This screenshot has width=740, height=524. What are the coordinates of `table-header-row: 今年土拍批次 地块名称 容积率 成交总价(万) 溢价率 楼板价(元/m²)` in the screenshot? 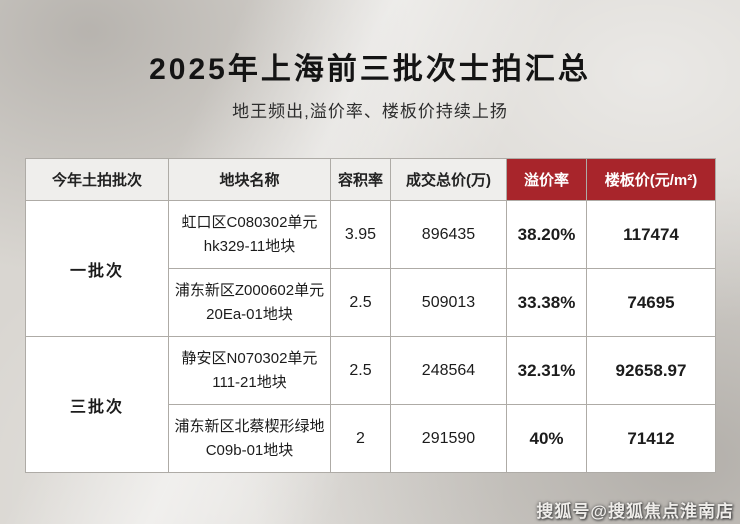 It's located at (370, 179).